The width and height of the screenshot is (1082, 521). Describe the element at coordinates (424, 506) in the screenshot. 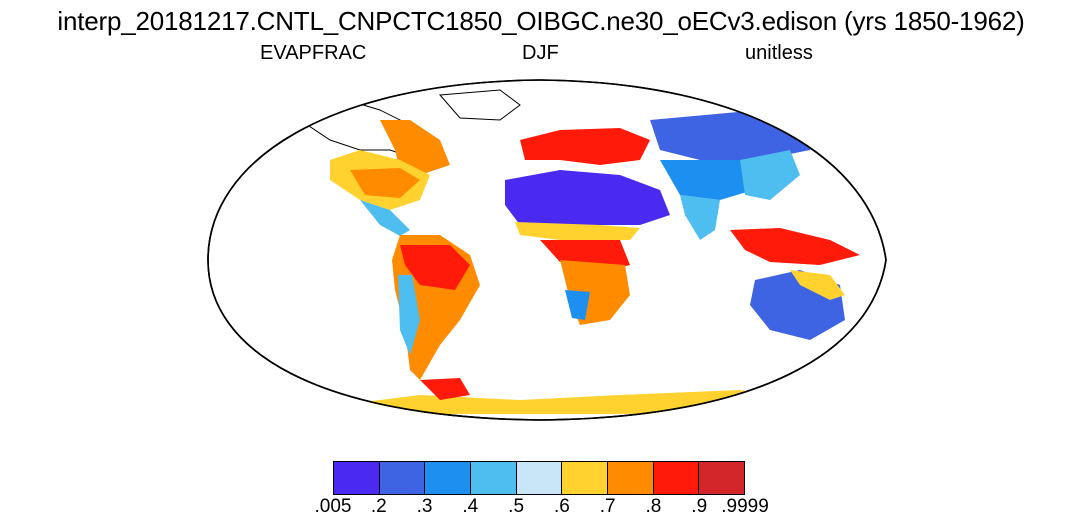

I see `colorbar-tick-label: .3` at that location.